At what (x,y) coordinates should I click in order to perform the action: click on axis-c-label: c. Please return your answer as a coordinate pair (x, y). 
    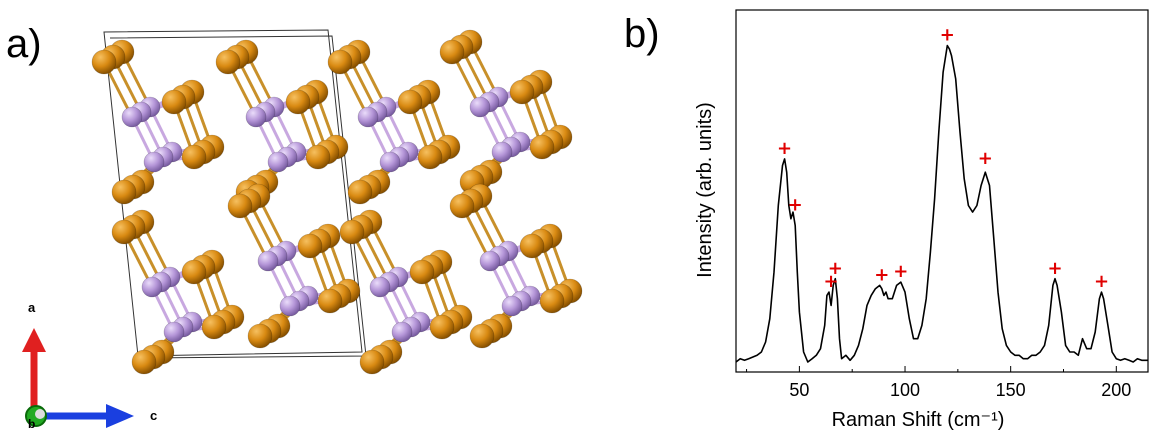
    Looking at the image, I should click on (153, 415).